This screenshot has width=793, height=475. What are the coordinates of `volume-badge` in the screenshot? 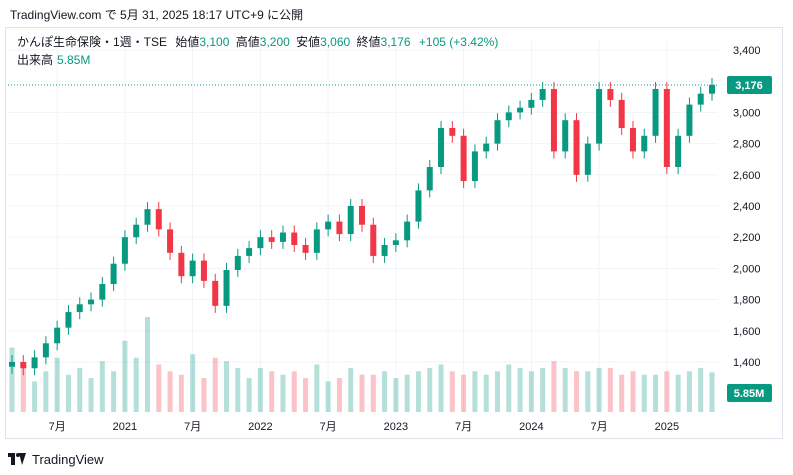 It's located at (749, 393).